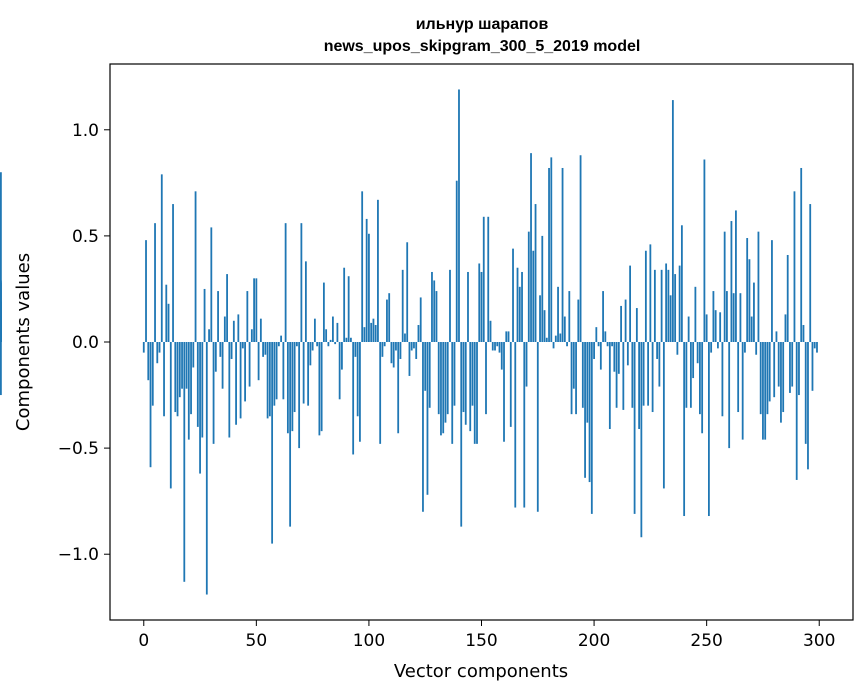 This screenshot has width=867, height=696. I want to click on y-tick-label: 0.5, so click(85, 237).